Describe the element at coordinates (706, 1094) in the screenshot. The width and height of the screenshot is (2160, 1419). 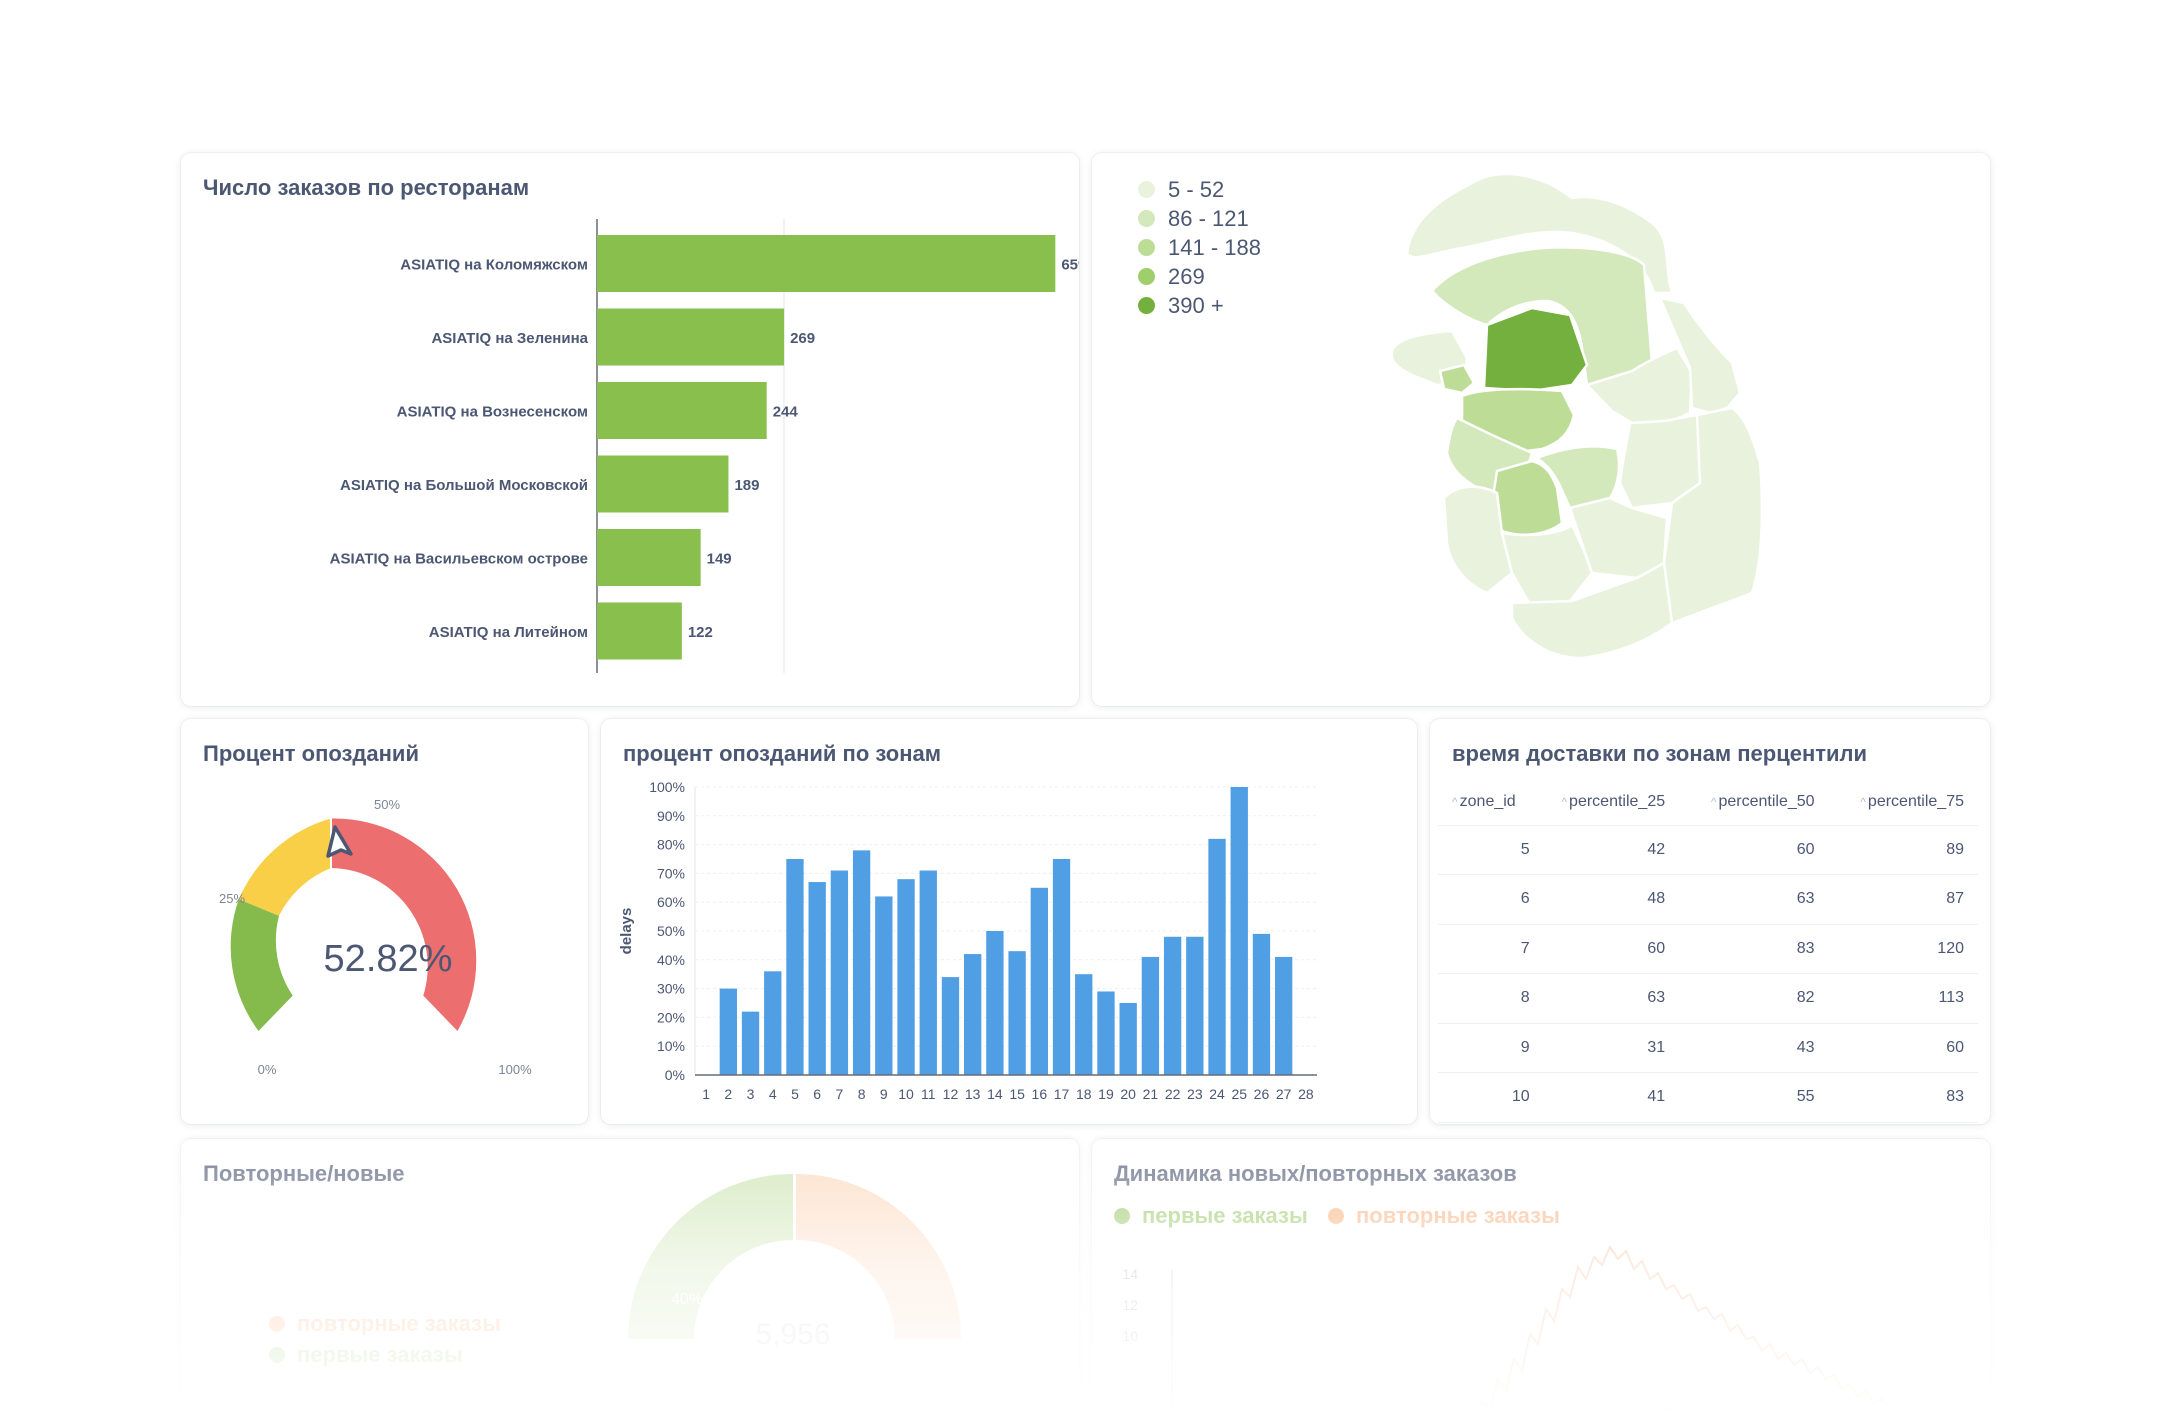
I see `x-tick-label: 1` at that location.